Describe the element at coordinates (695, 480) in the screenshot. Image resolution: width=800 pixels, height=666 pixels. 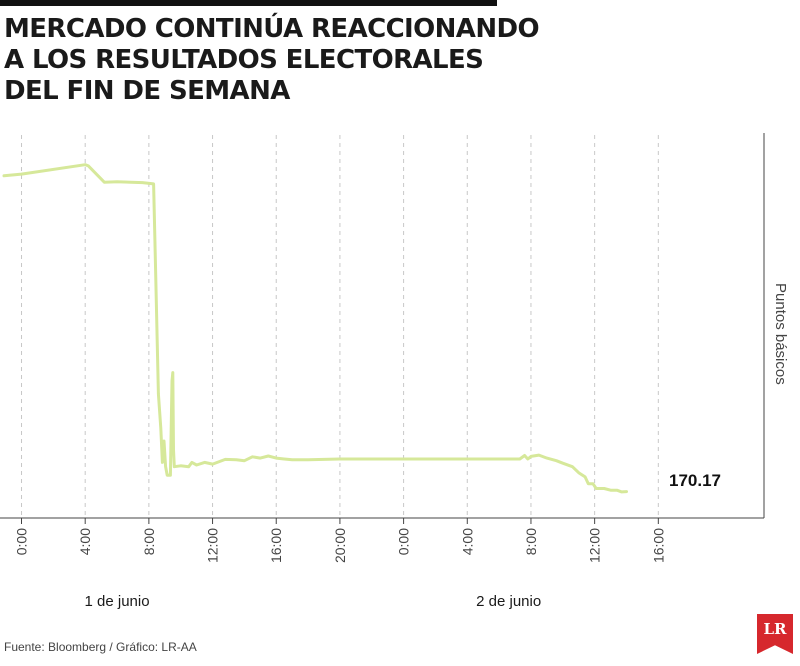
I see `last-value-label: 170.17` at that location.